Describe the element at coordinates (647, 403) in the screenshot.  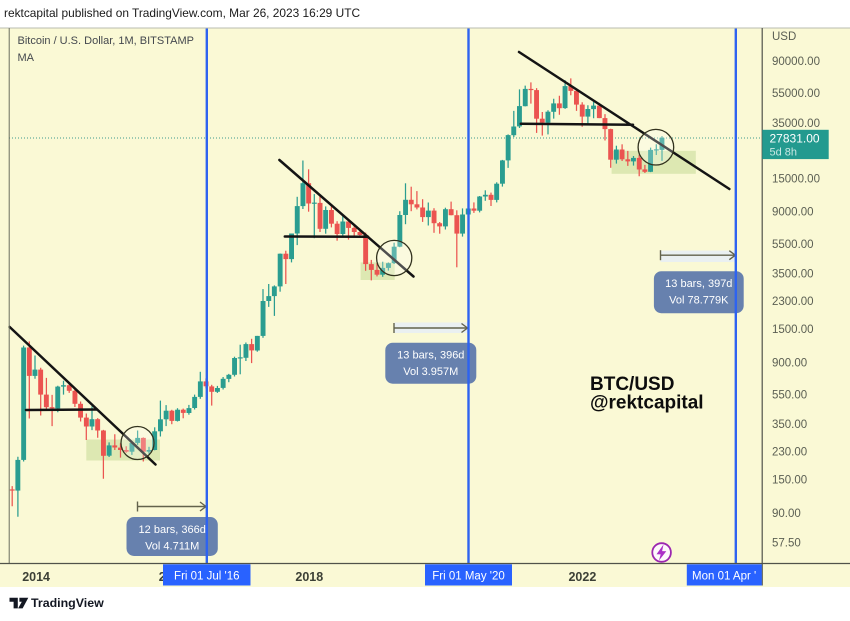
I see `svg-text: @rektcapital` at that location.